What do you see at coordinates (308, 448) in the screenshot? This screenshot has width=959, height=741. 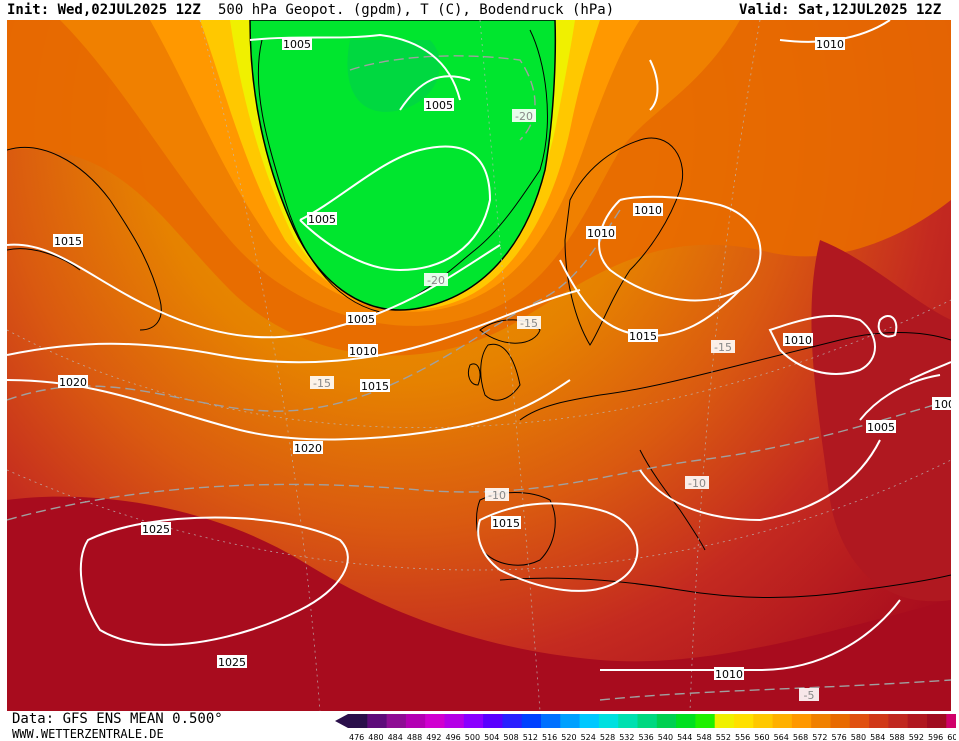 I see `pressure-label: 1020` at bounding box center [308, 448].